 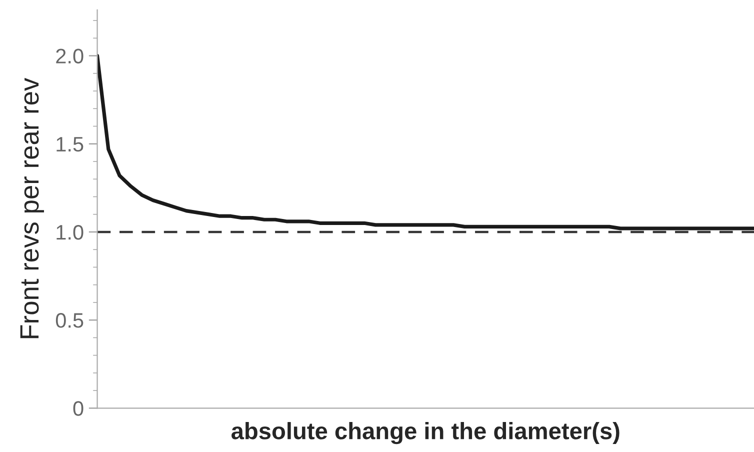 What do you see at coordinates (70, 144) in the screenshot?
I see `y-tick-label: 1.5` at bounding box center [70, 144].